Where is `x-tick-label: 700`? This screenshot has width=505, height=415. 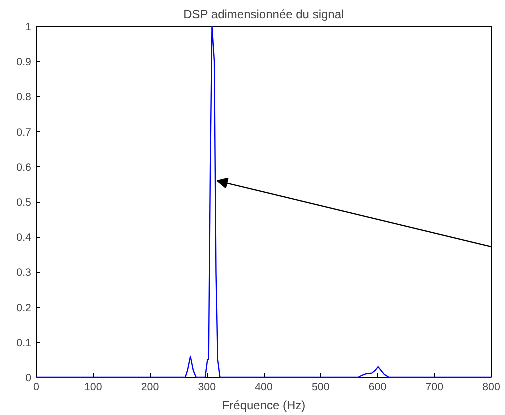 x-tick-label: 700 is located at coordinates (435, 388).